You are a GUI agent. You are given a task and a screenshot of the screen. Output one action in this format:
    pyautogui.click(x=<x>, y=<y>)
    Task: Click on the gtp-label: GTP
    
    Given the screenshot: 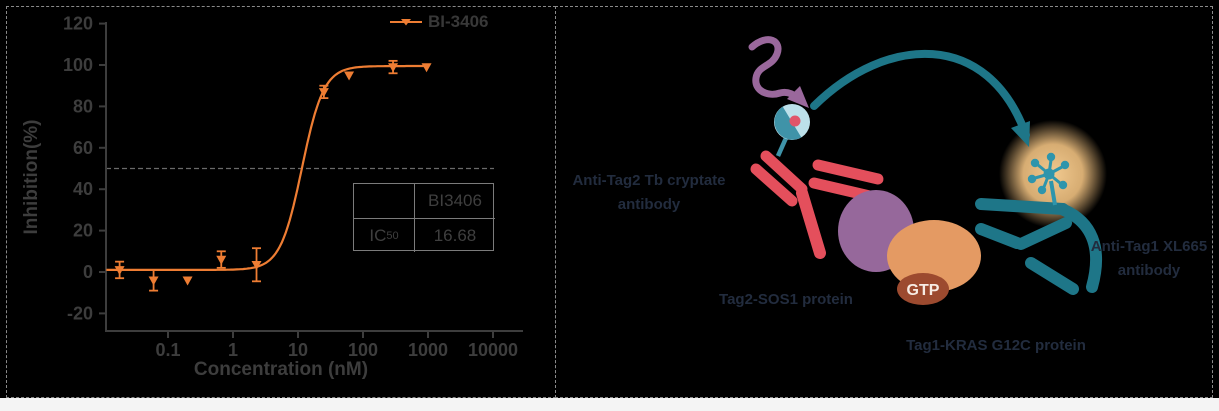 What is the action you would take?
    pyautogui.click(x=923, y=290)
    